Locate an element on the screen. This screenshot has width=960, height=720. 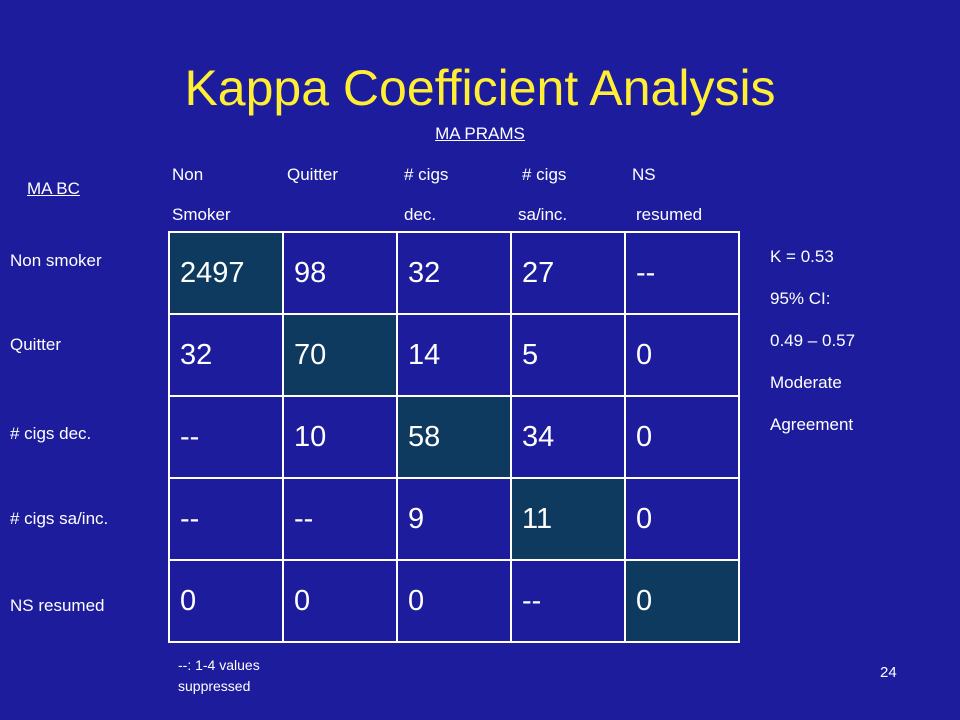
column-header-line2: resumed is located at coordinates (669, 214).